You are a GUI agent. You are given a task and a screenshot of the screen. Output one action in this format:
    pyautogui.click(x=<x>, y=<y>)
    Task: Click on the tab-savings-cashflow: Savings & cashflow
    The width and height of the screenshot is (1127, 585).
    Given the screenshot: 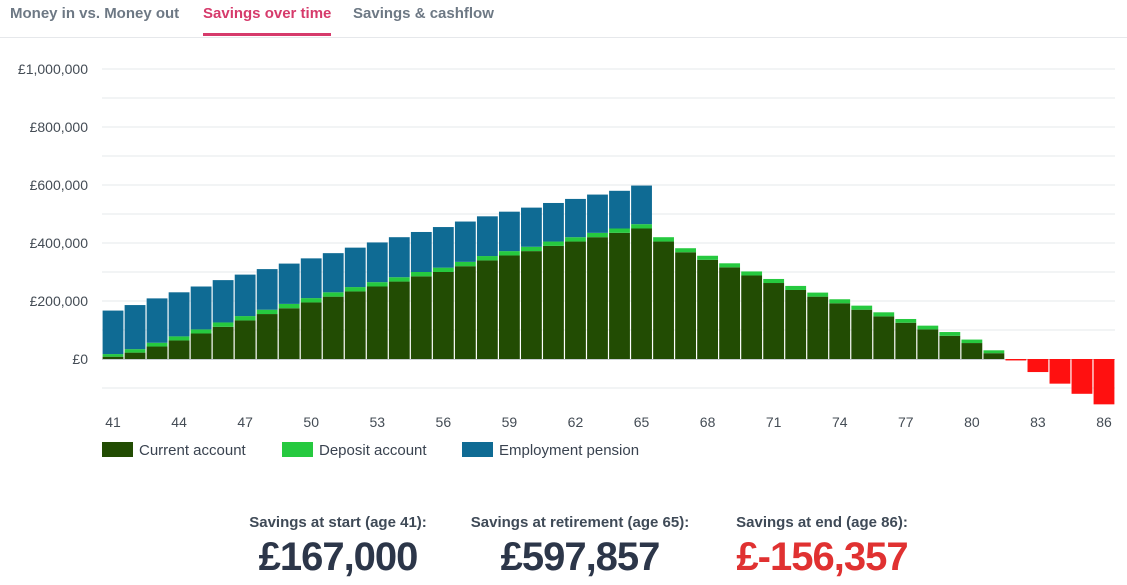 What is the action you would take?
    pyautogui.click(x=423, y=13)
    